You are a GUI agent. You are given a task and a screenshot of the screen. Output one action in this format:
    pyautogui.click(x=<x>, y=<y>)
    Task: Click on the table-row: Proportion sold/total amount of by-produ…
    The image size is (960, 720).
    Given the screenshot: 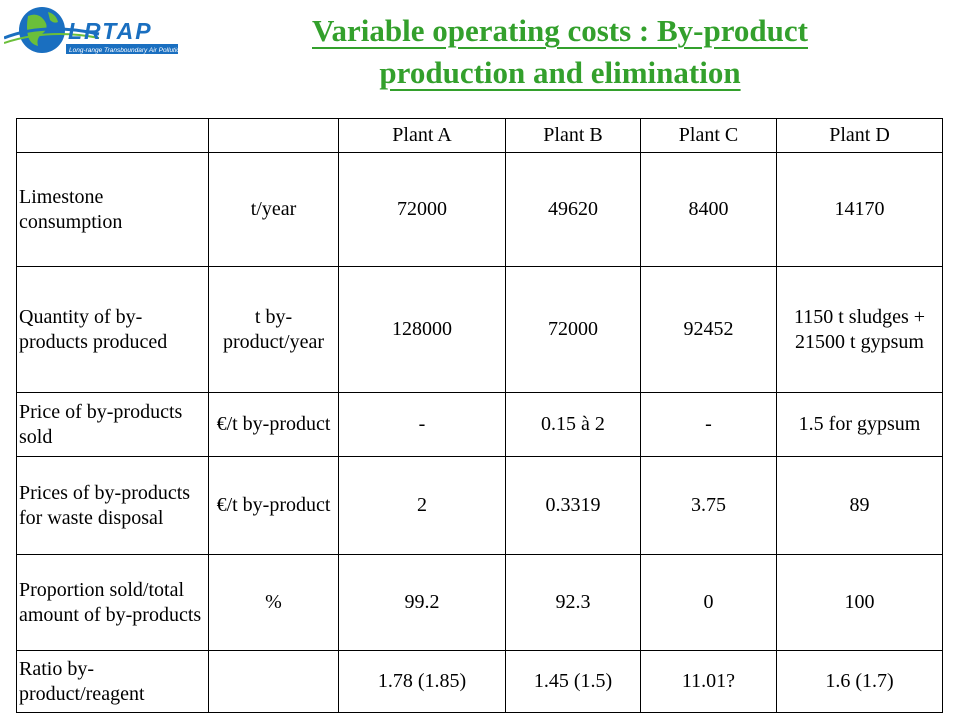 What is the action you would take?
    pyautogui.click(x=479, y=602)
    